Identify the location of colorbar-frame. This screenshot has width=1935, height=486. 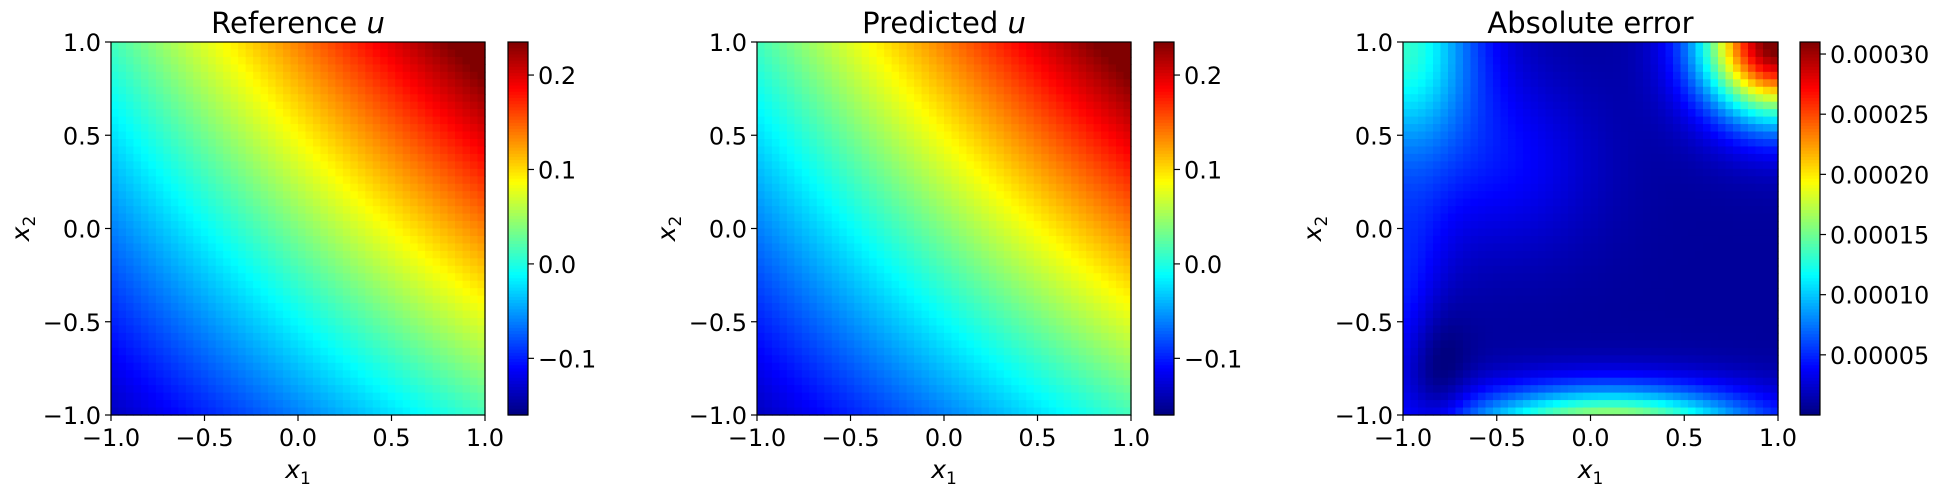
(518, 228).